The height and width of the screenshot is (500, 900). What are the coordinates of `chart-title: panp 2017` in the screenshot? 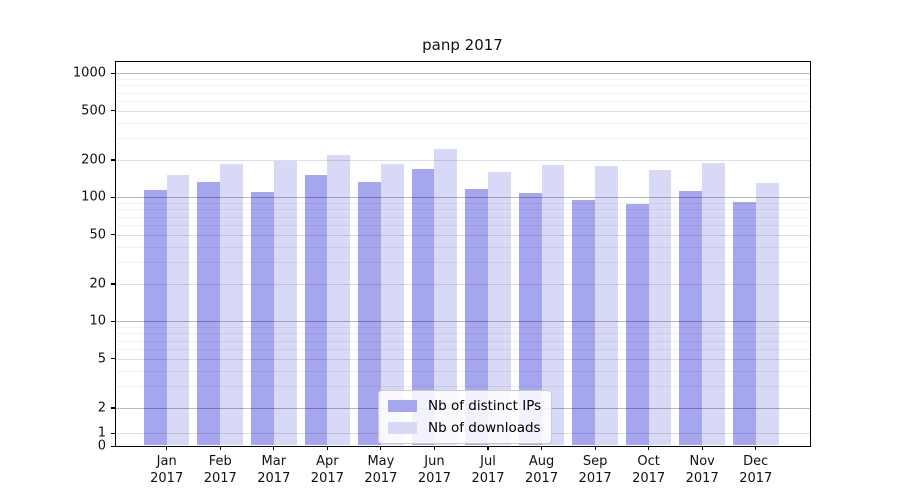 It's located at (462, 45).